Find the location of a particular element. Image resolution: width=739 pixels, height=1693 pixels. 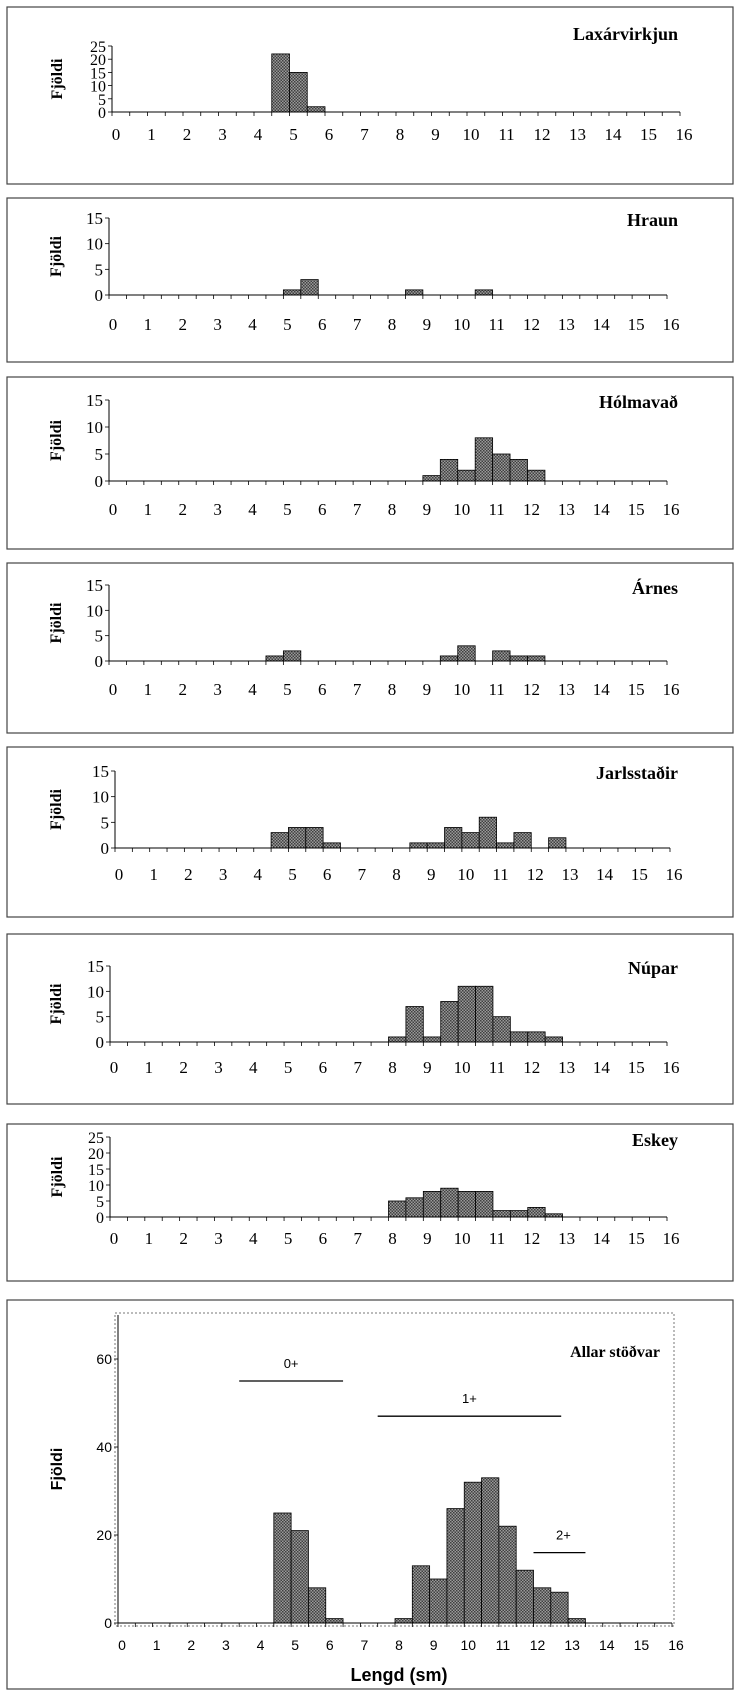

chart-title: Jarlsstaðir is located at coordinates (637, 773).